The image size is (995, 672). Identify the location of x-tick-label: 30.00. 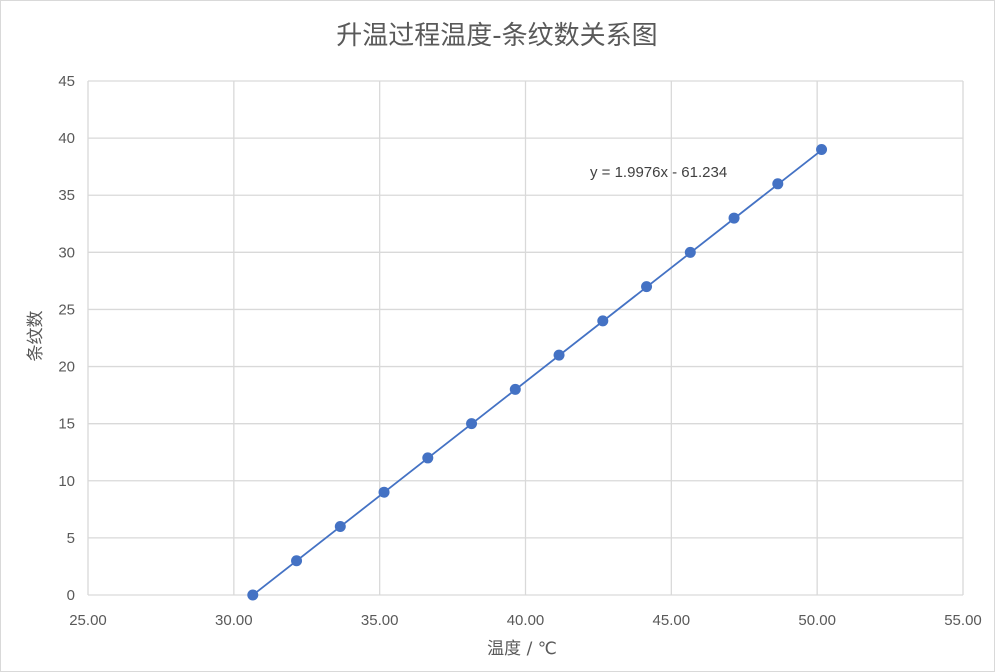
(234, 620).